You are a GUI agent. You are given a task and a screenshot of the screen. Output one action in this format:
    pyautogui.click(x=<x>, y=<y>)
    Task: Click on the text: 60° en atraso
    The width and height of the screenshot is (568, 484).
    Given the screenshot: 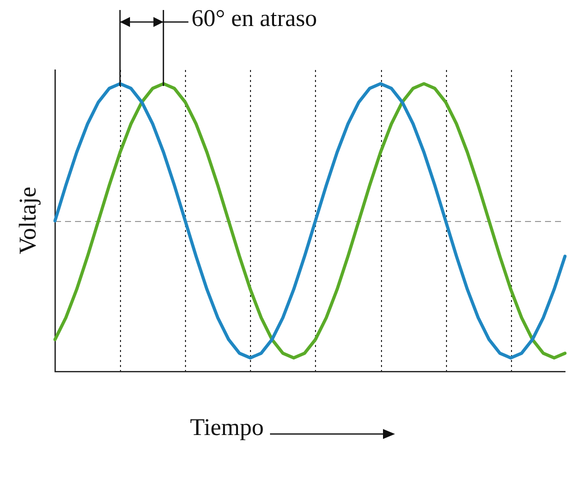 What is the action you would take?
    pyautogui.click(x=255, y=19)
    